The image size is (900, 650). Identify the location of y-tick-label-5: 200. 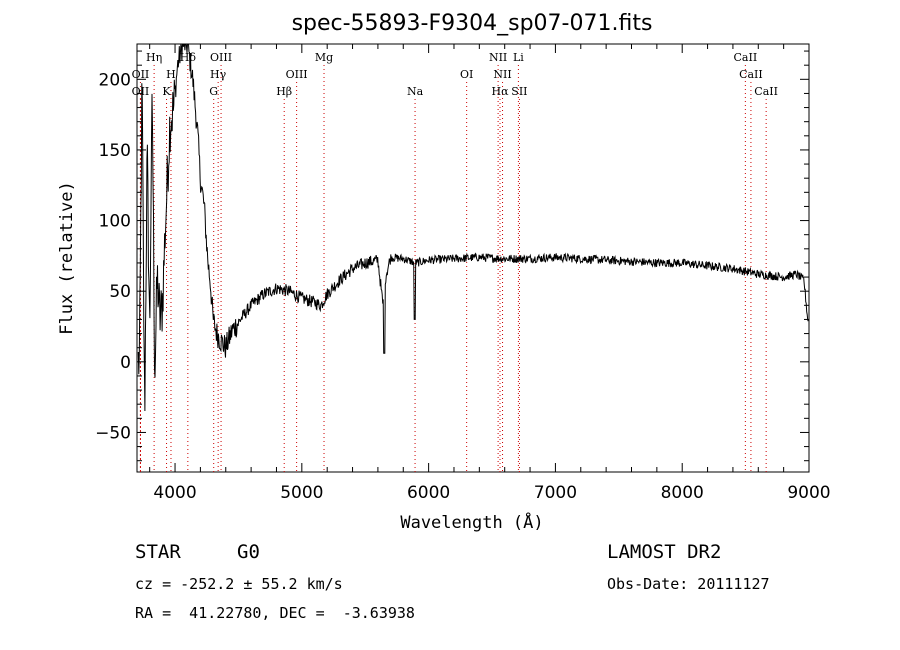
(115, 80).